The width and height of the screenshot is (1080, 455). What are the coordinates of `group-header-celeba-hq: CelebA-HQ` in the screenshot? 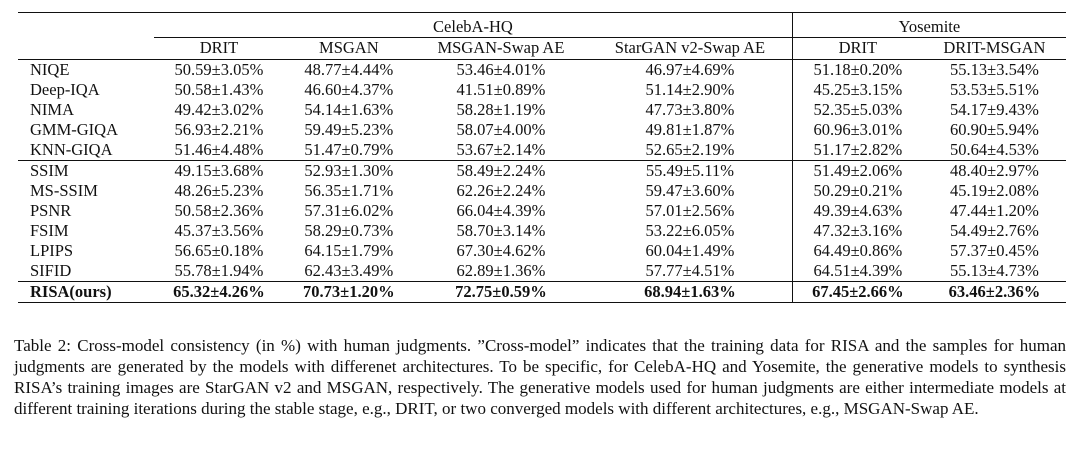 It's located at (473, 25).